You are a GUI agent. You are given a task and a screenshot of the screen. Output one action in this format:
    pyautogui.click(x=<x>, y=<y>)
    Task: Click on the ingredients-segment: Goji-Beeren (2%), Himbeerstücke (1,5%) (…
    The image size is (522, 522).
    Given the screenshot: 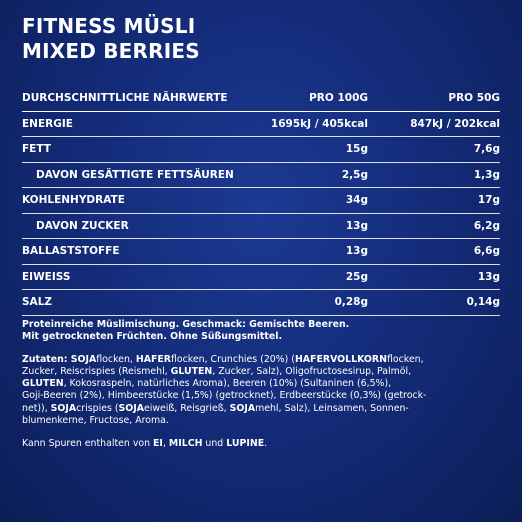 What is the action you would take?
    pyautogui.click(x=224, y=396)
    